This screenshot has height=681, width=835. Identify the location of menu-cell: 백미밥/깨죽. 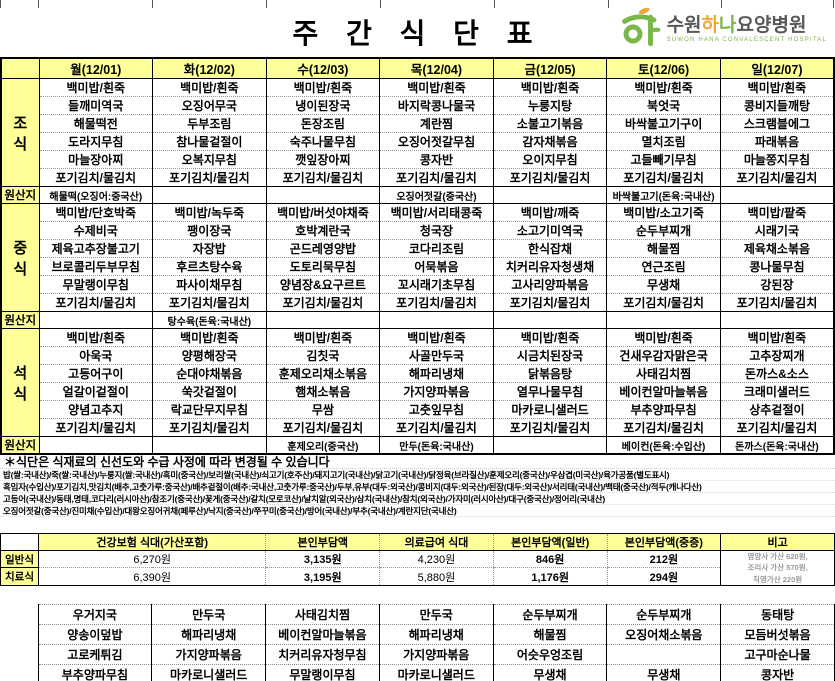
(550, 212).